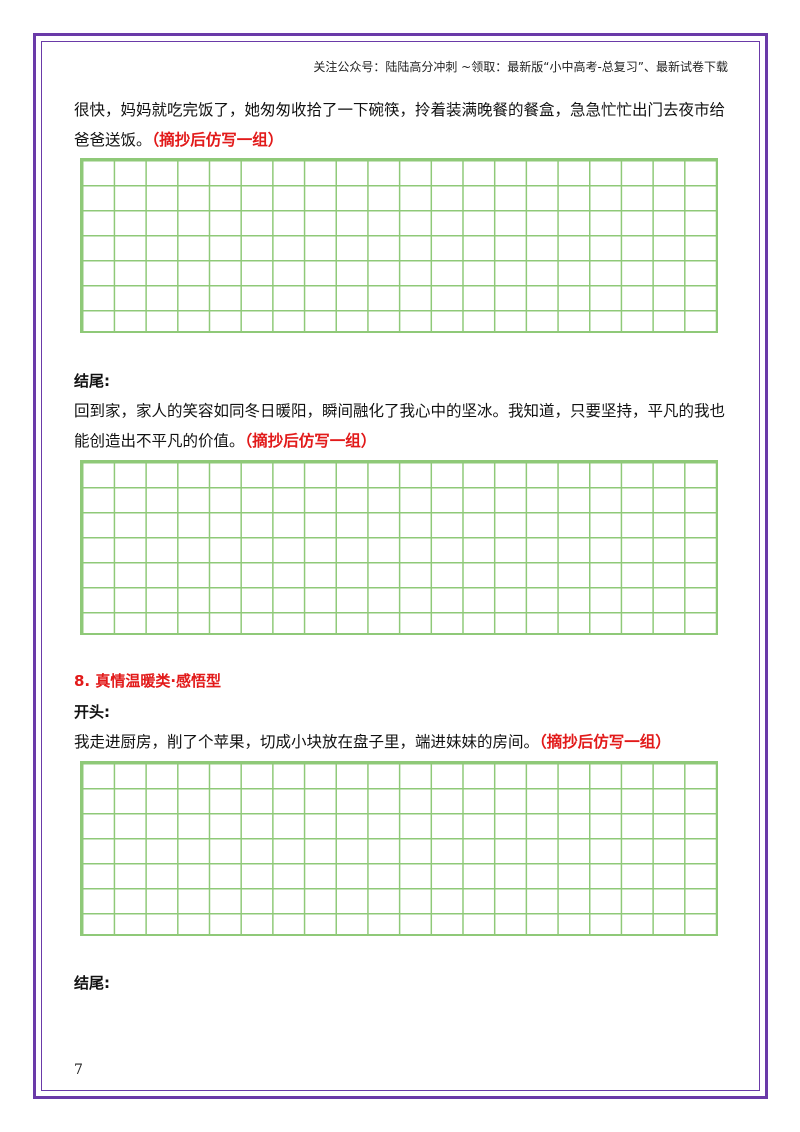  What do you see at coordinates (148, 681) in the screenshot?
I see `section-title: 8. 真情温暖类·感悟型` at bounding box center [148, 681].